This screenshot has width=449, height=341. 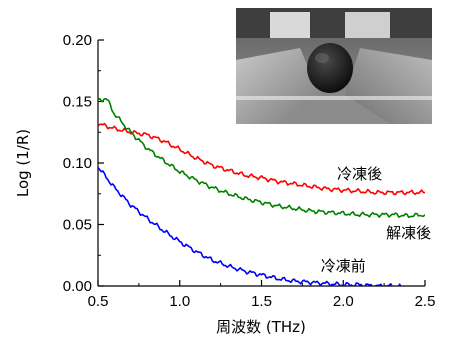 I want to click on y-tick-label: 0.05, so click(x=77, y=225).